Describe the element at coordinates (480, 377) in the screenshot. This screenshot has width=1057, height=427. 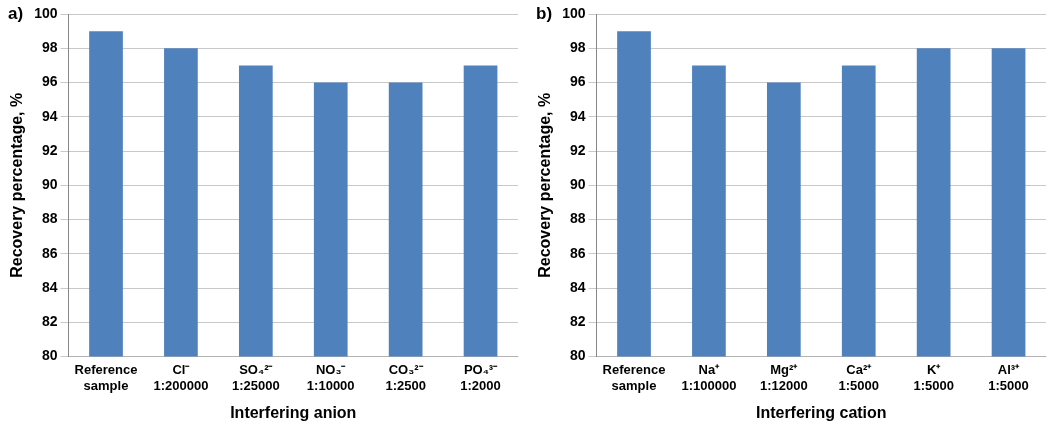
I see `x-tick-label: PO₄³⁻ 1:2000` at that location.